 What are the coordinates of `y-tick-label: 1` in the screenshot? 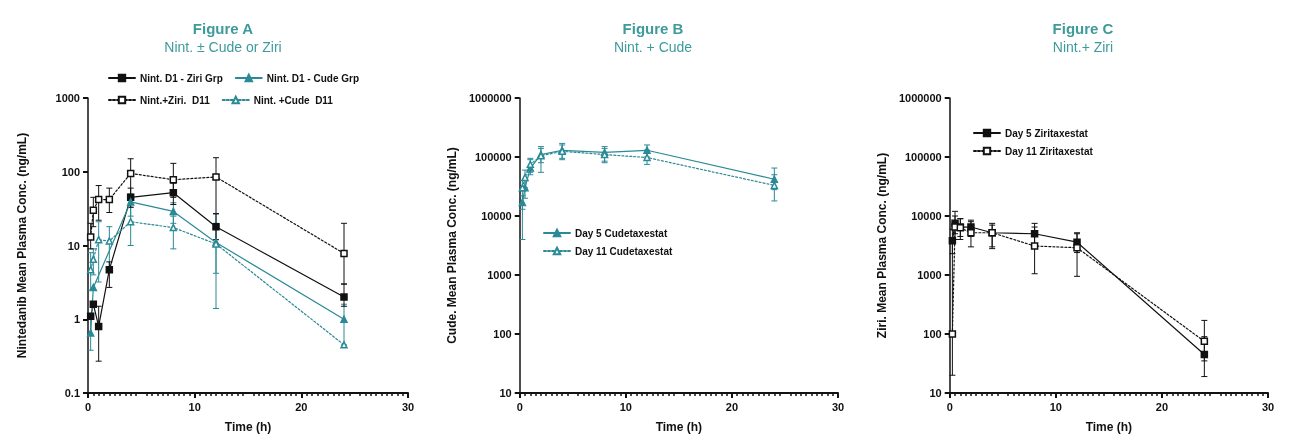 It's located at (76, 319).